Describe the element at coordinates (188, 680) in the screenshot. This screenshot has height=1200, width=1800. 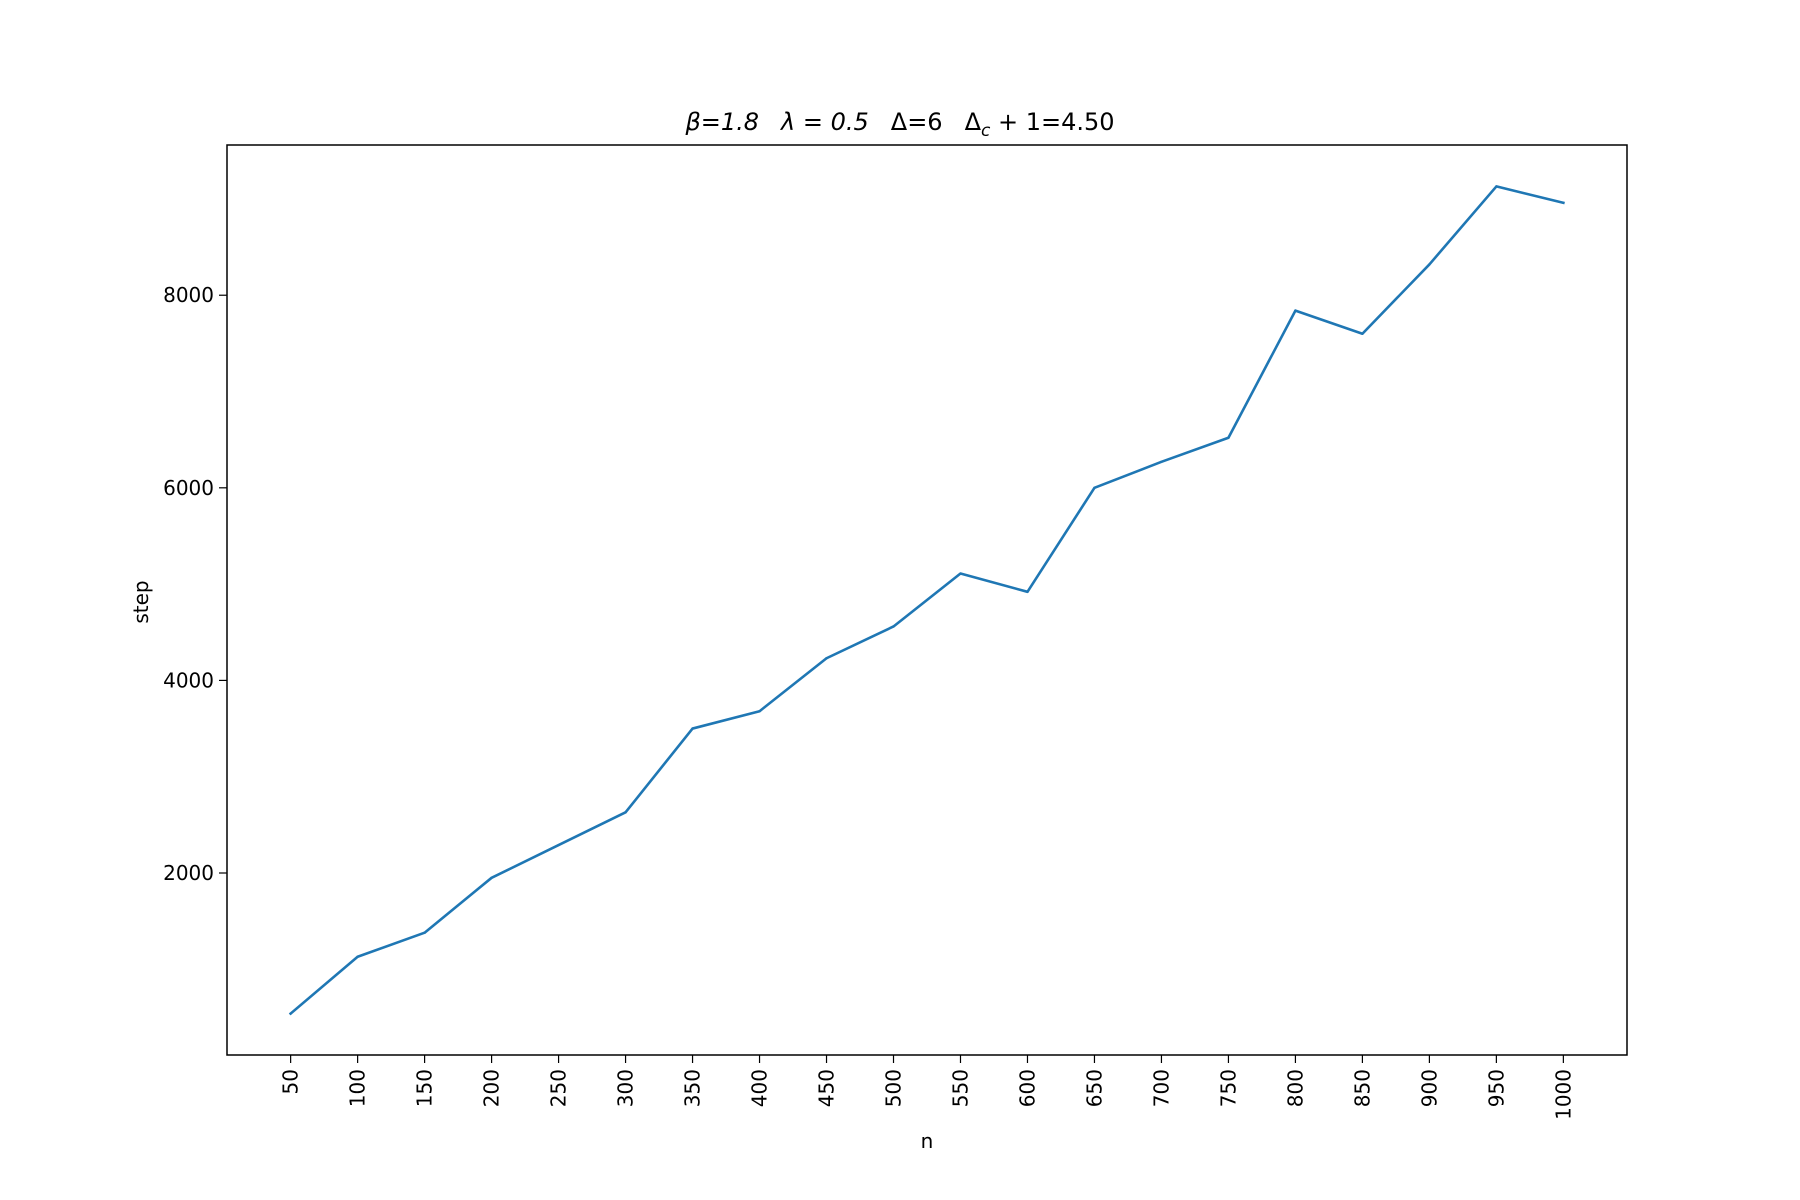
I see `y-tick-label: 4000` at that location.